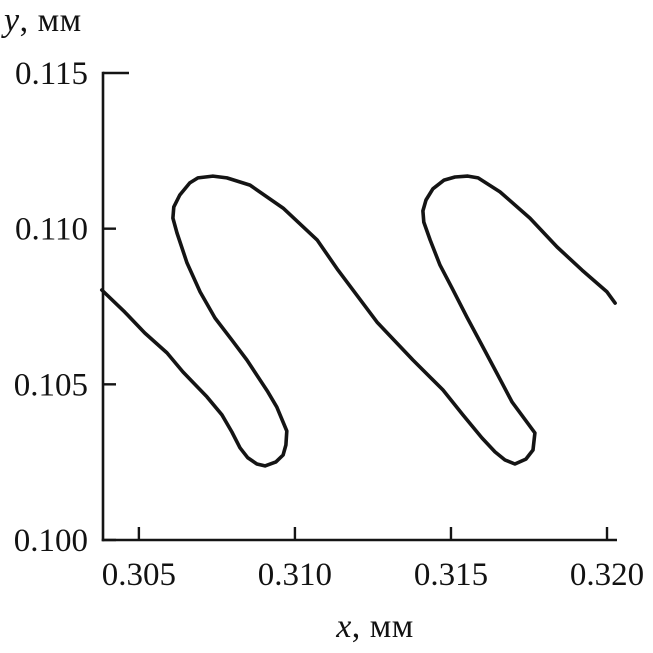 The width and height of the screenshot is (653, 653). I want to click on y-tick-label: 0.115, so click(51, 74).